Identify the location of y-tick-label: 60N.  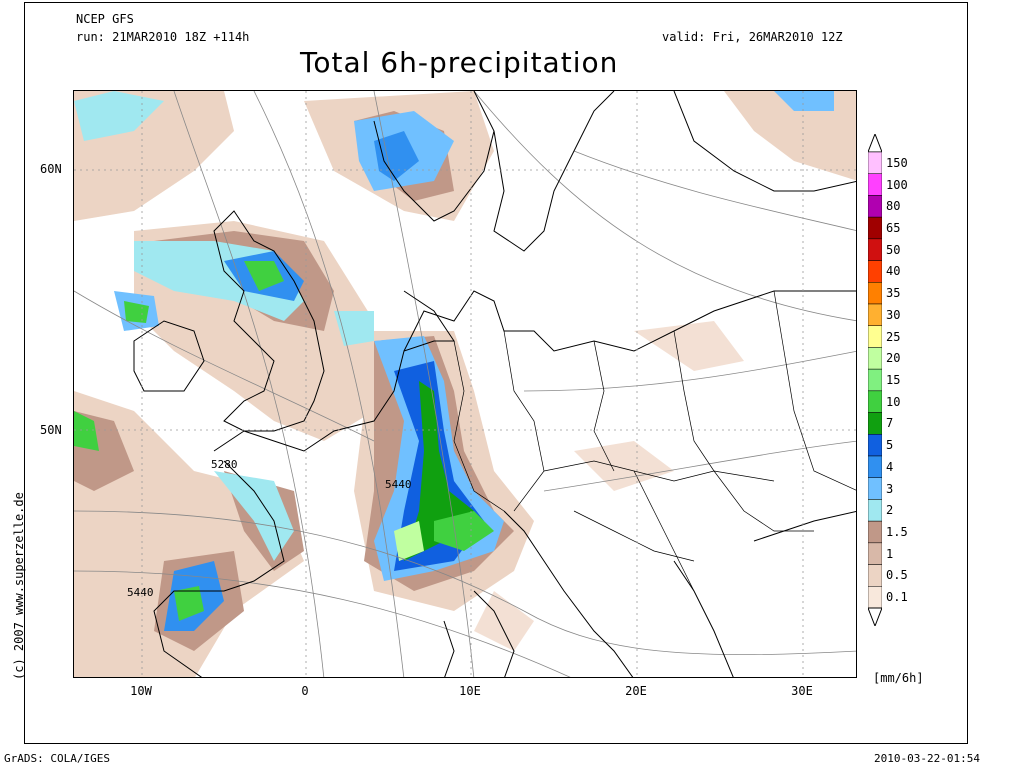
(51, 169).